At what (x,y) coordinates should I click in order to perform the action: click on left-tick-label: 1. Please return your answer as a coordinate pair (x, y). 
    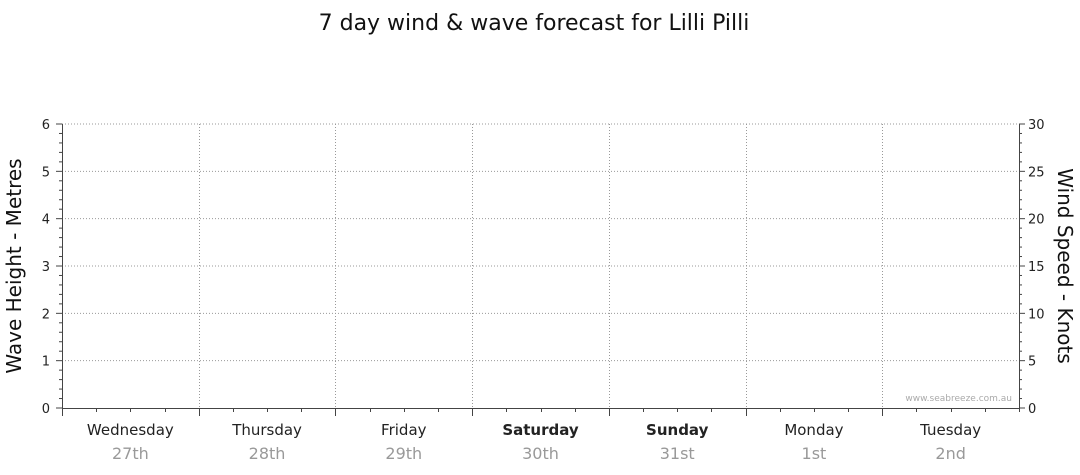
    Looking at the image, I should click on (46, 362).